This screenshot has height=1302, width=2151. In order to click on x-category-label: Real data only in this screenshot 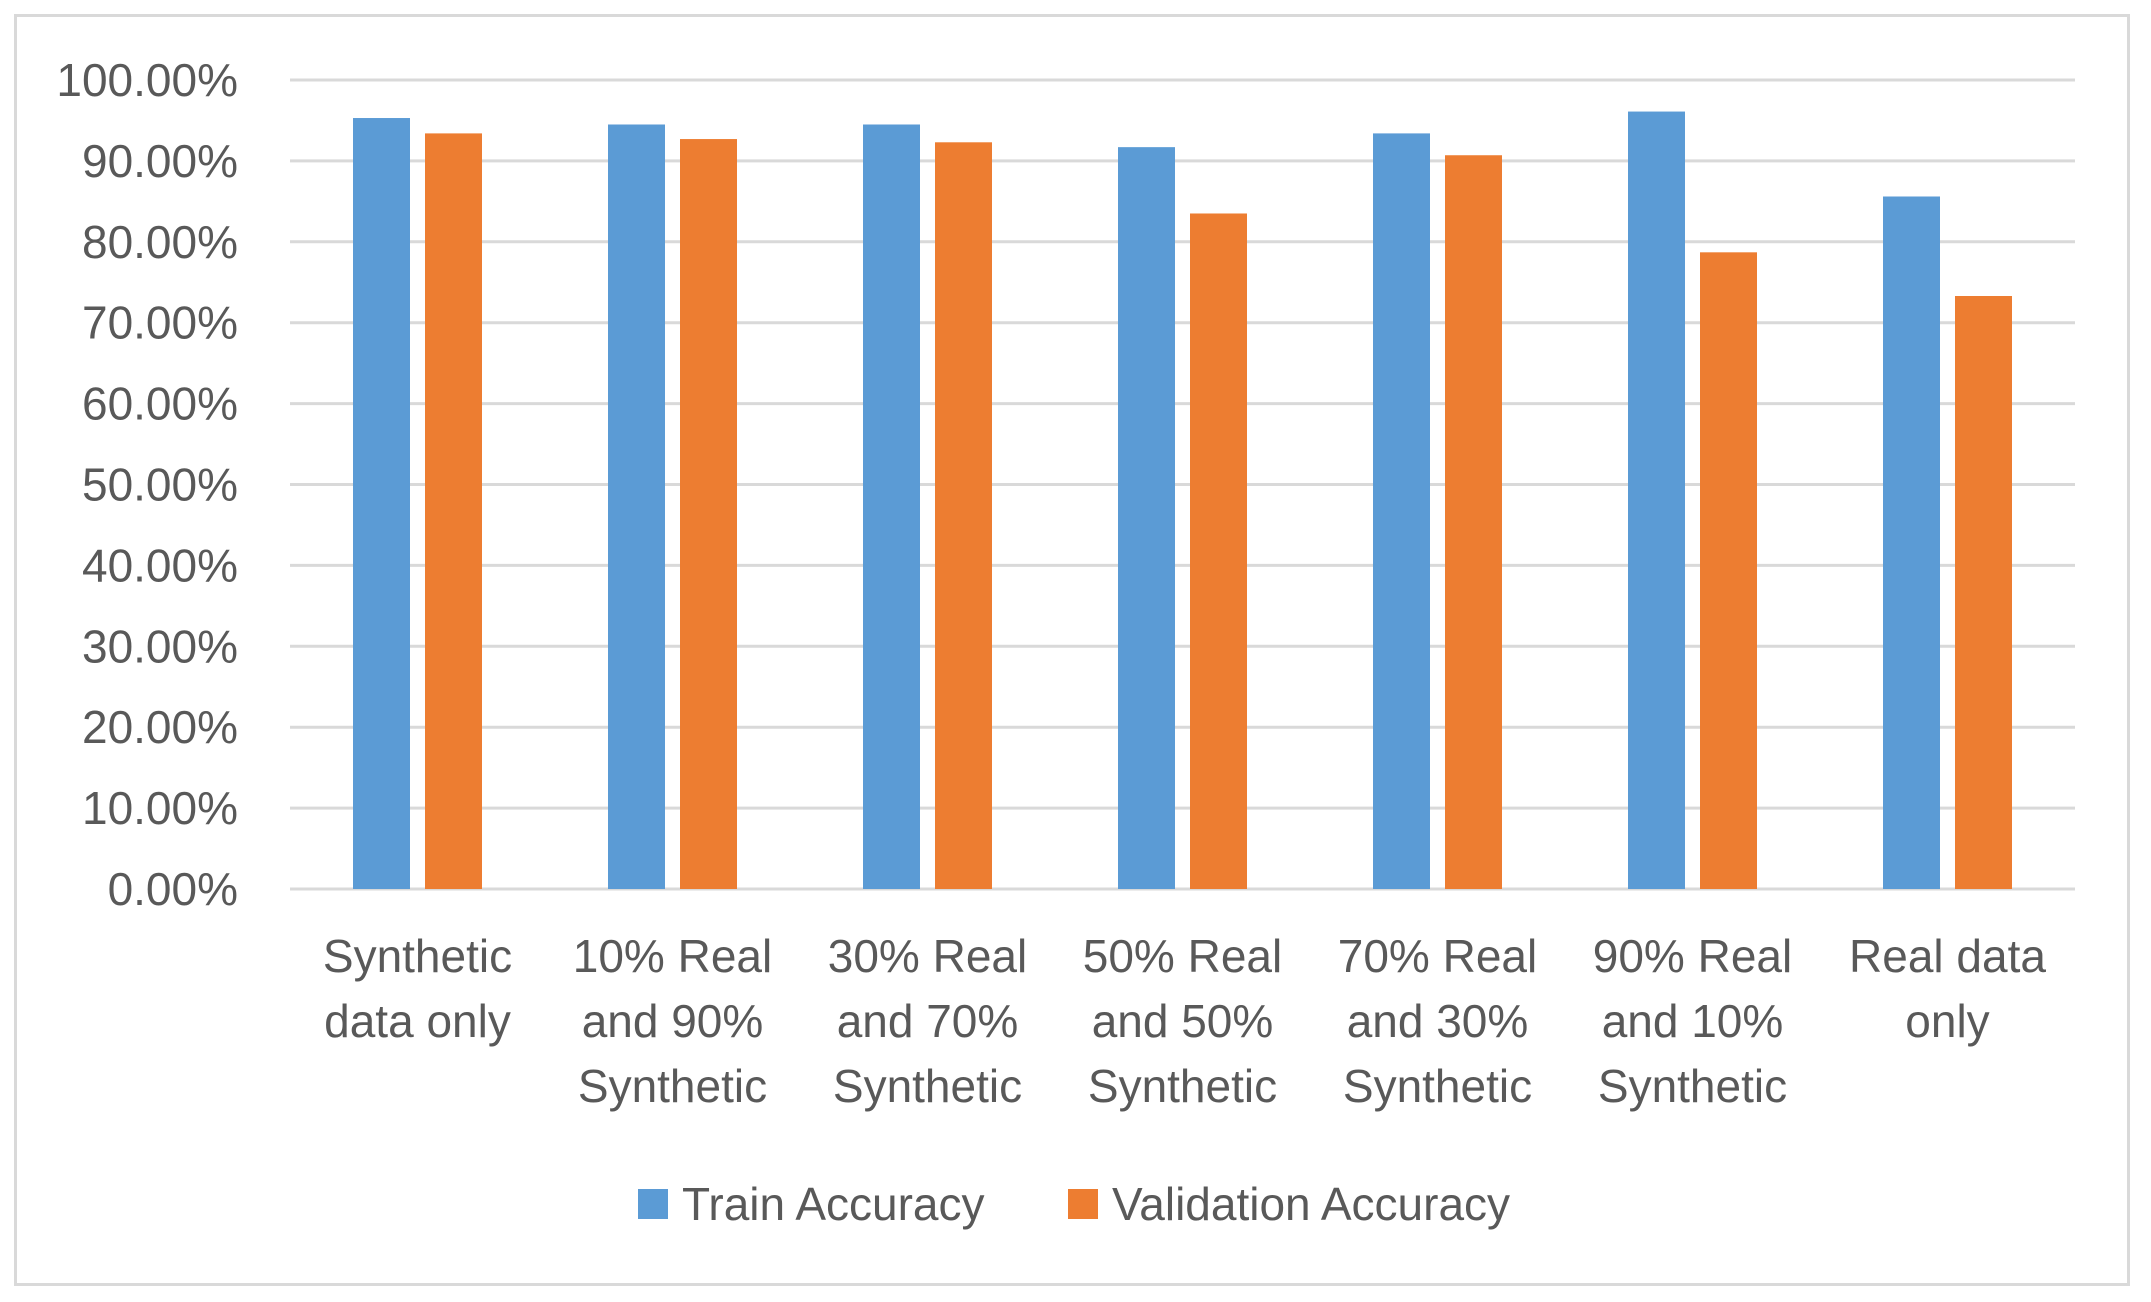, I will do `click(1947, 988)`.